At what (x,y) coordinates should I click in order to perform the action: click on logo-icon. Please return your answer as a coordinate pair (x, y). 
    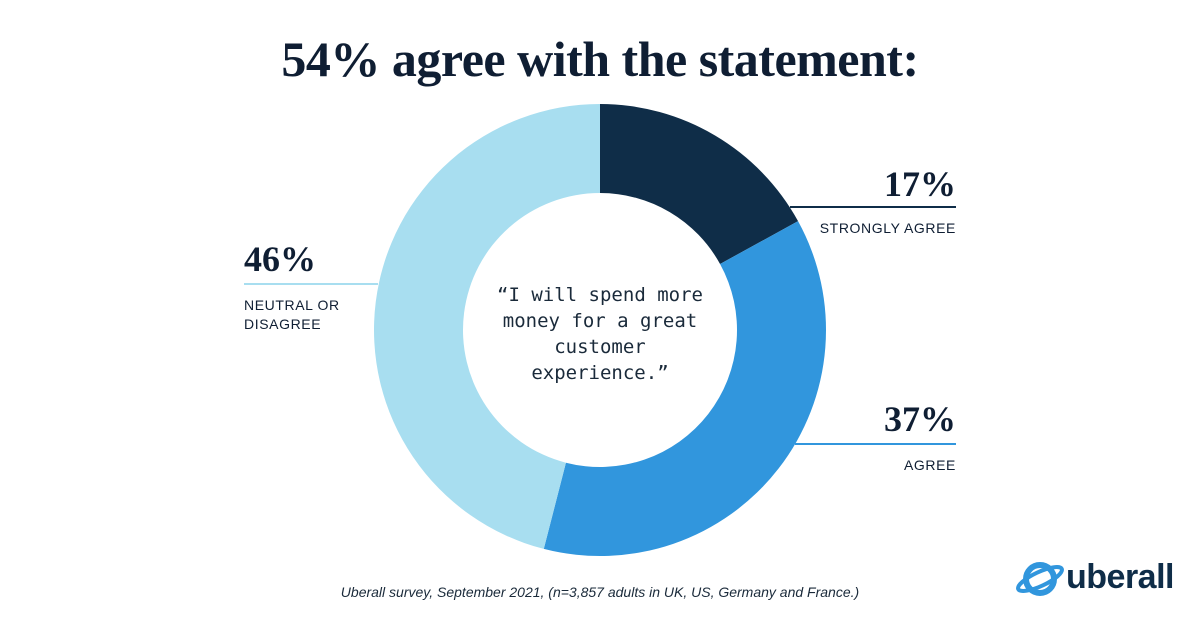
    Looking at the image, I should click on (1040, 579).